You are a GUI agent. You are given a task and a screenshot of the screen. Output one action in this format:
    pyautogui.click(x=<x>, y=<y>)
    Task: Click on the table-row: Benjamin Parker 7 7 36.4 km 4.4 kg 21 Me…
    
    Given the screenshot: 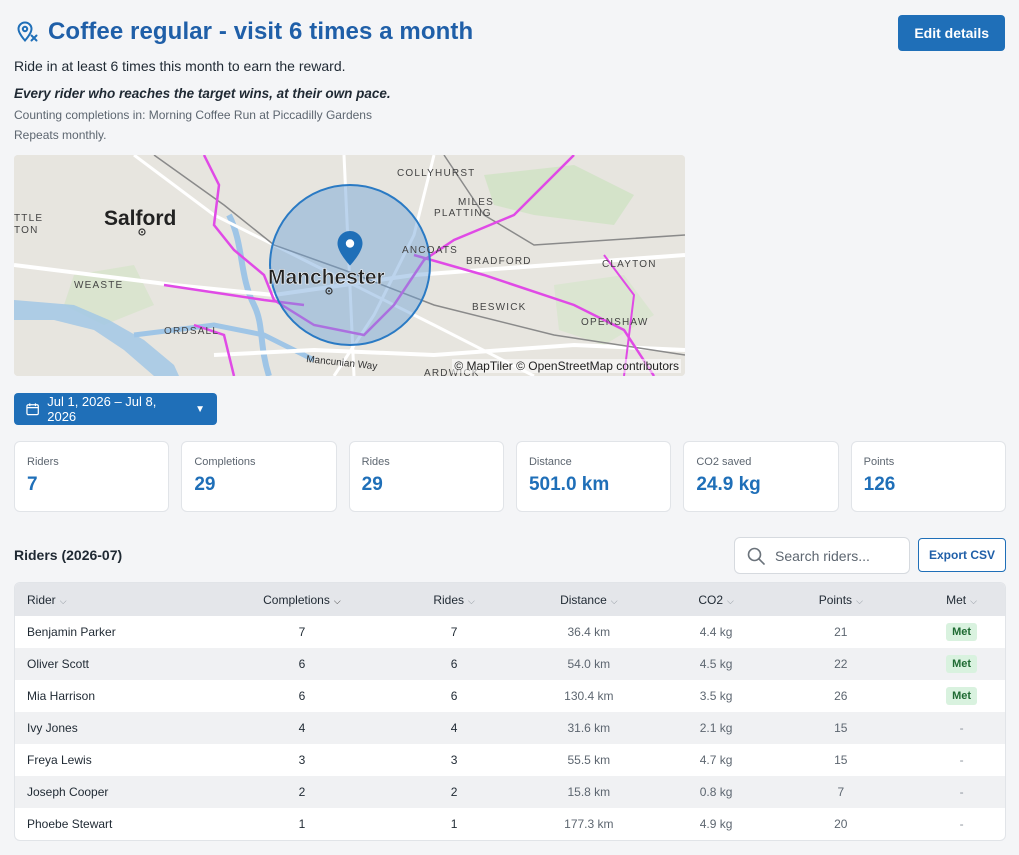 What is the action you would take?
    pyautogui.click(x=510, y=632)
    